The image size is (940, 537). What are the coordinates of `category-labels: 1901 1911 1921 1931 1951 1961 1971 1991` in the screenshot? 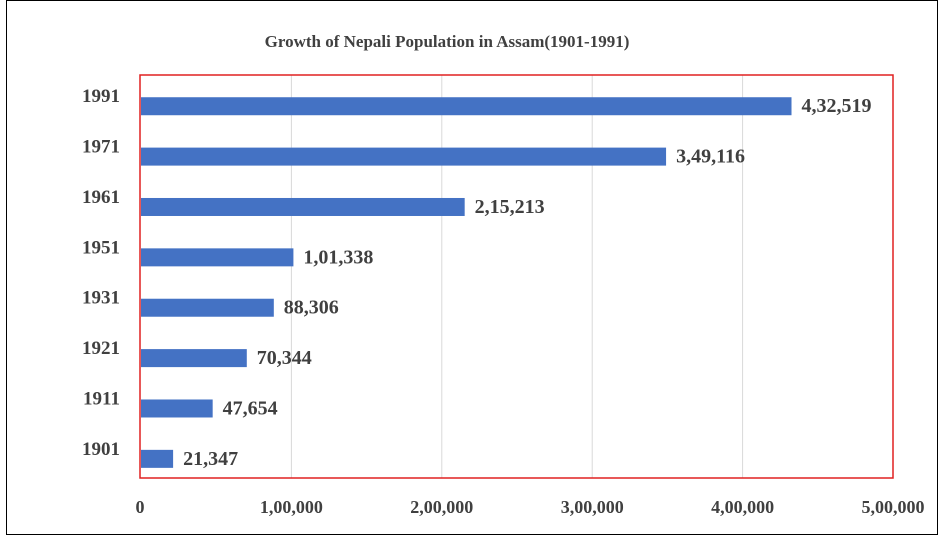 It's located at (101, 273).